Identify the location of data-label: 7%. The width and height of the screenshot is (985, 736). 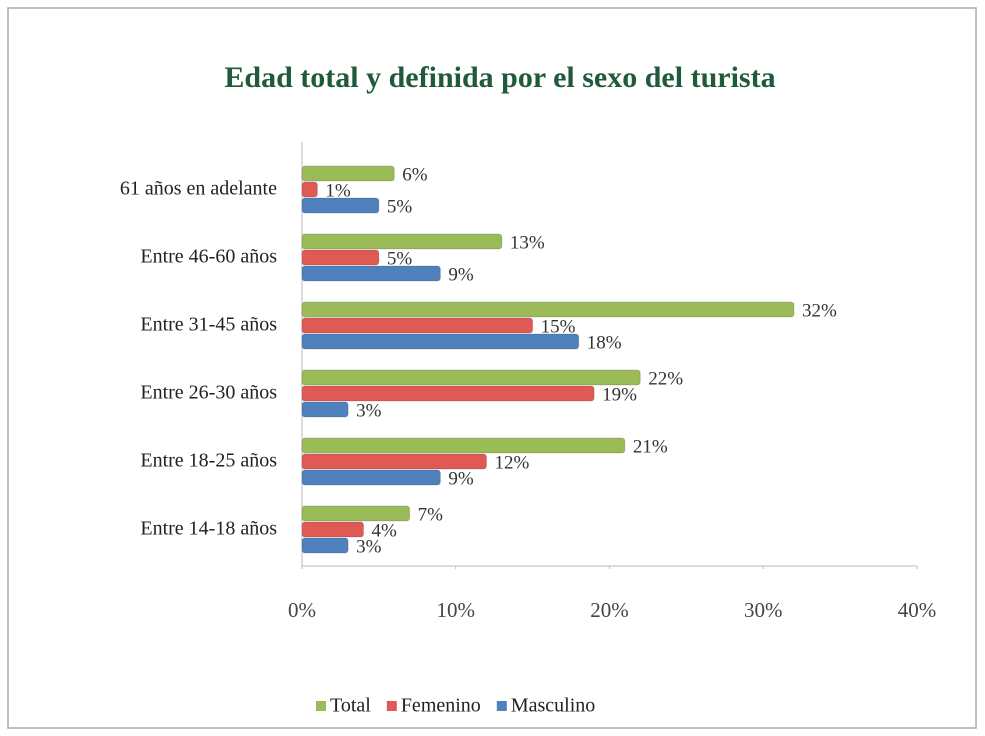
(431, 514).